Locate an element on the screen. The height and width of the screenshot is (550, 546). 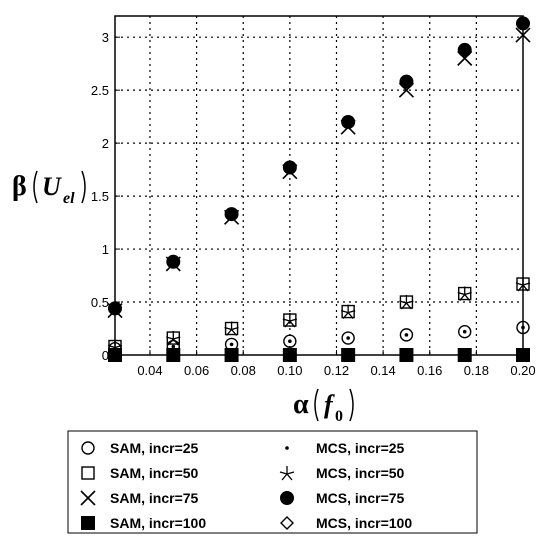
y-axis-label: β U el is located at coordinates (49, 188).